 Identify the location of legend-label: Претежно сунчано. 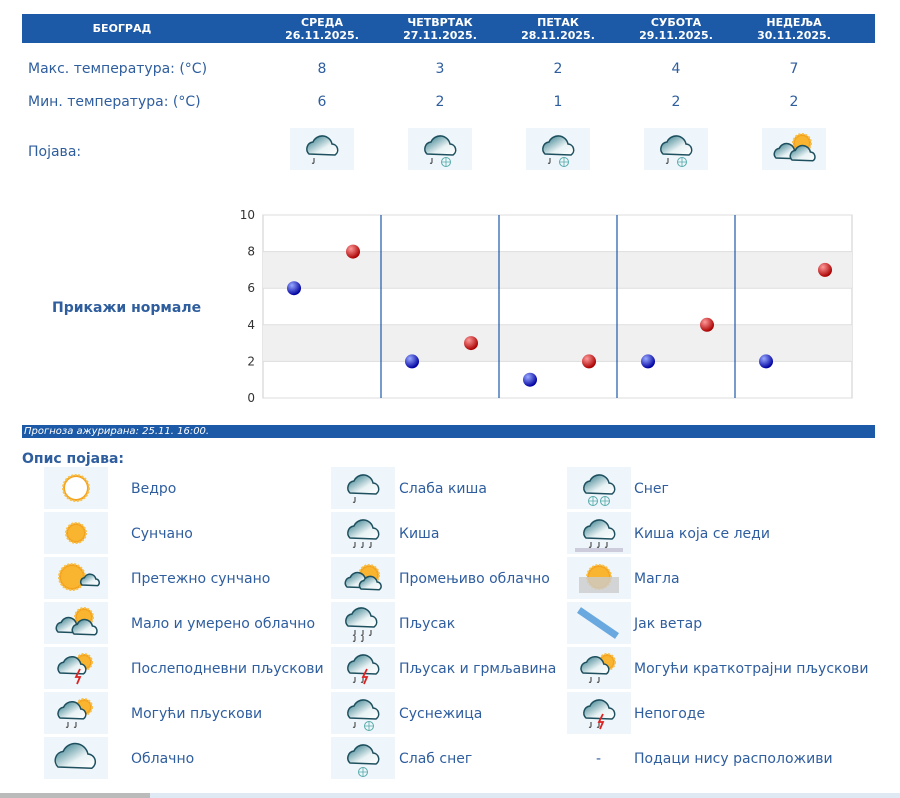
(201, 579).